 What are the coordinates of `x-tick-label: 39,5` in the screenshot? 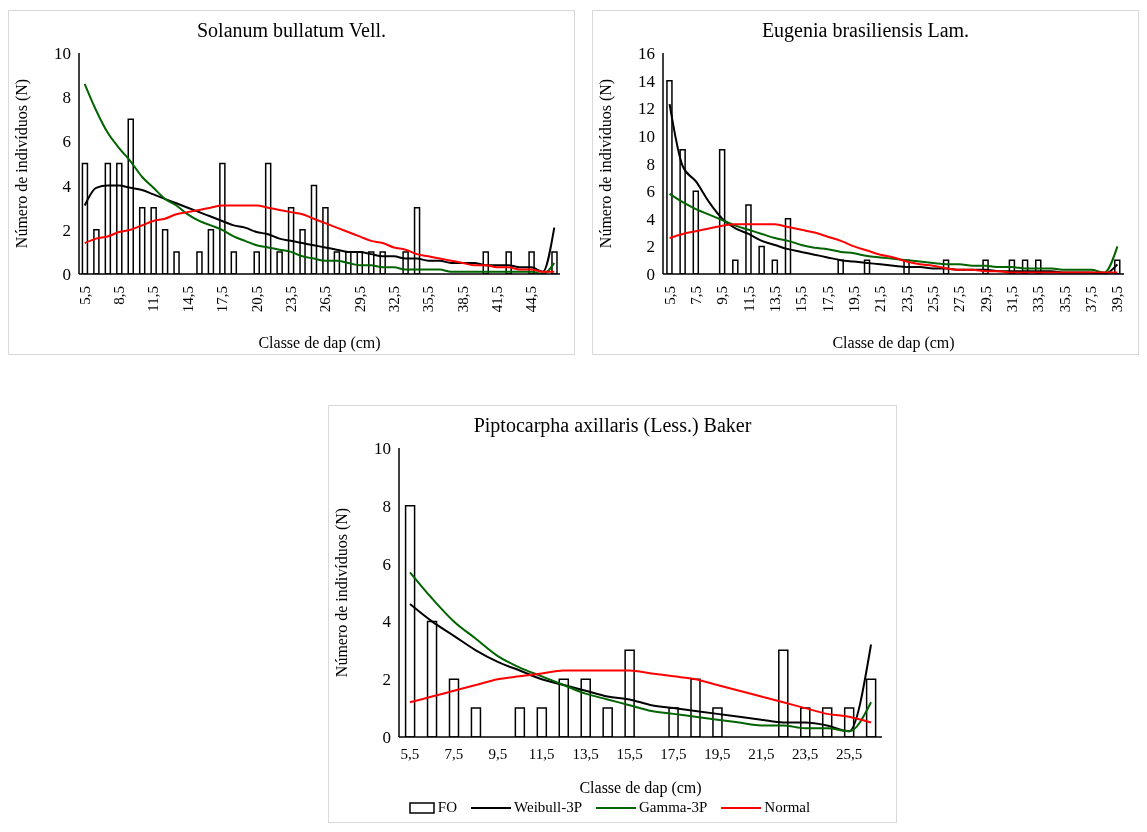 It's located at (1117, 299).